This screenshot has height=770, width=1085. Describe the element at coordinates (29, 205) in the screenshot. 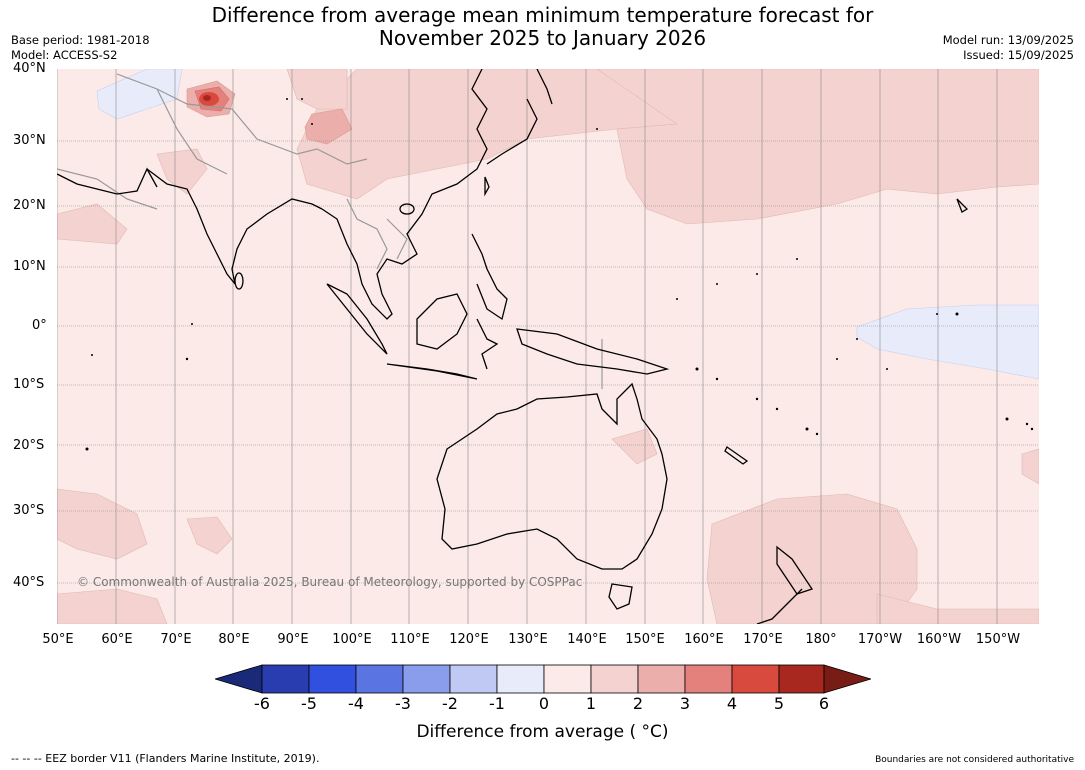

I see `lat-label: 20°N` at that location.